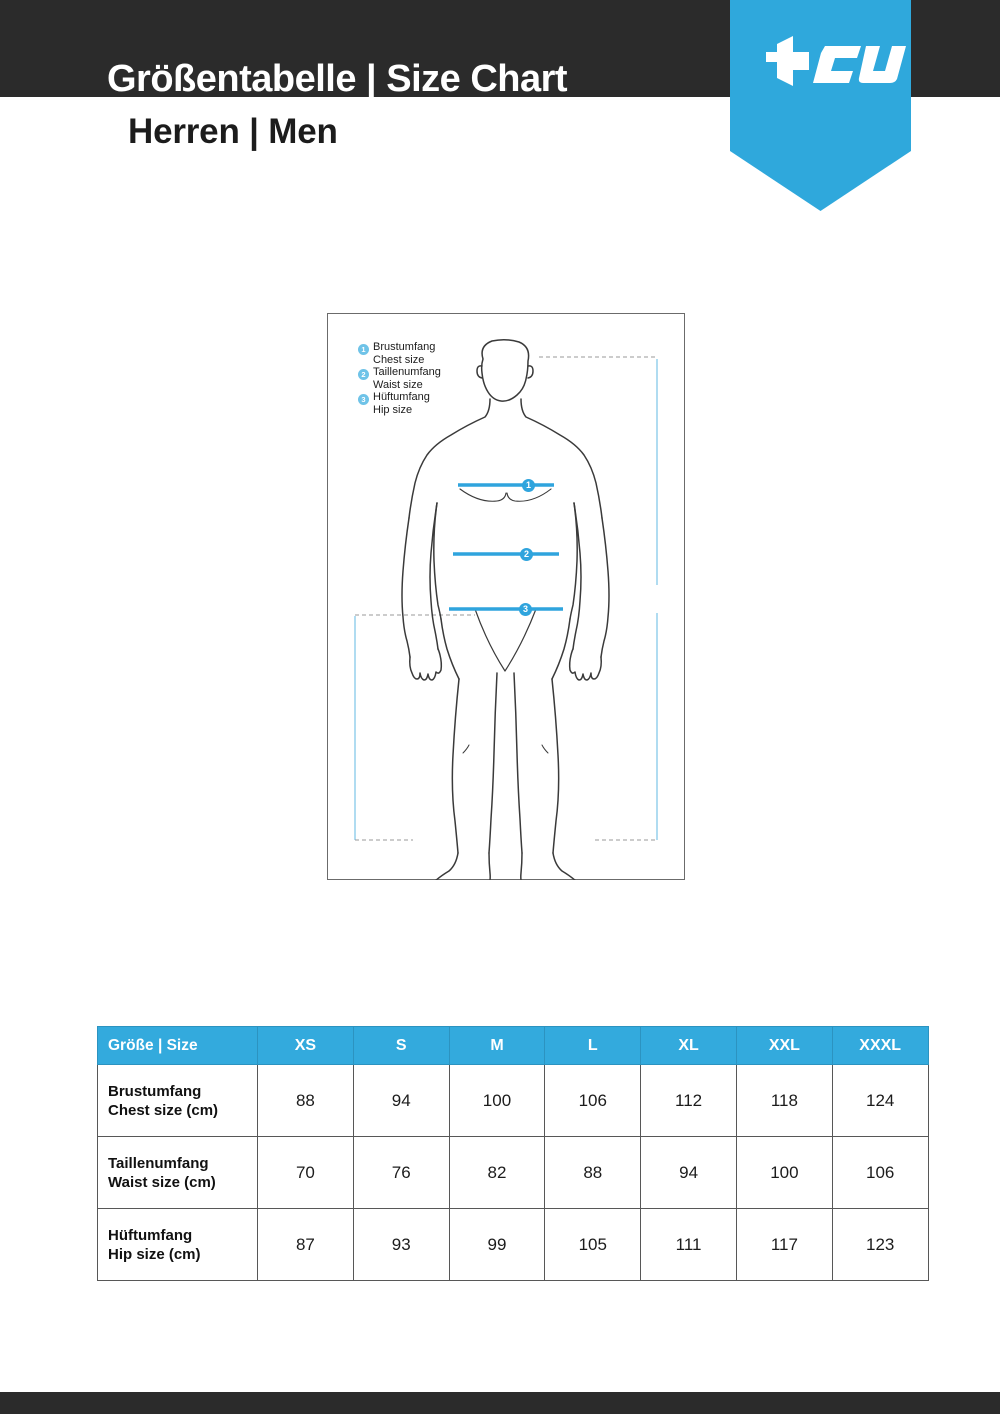  I want to click on column-header-xl: XL, so click(688, 1045).